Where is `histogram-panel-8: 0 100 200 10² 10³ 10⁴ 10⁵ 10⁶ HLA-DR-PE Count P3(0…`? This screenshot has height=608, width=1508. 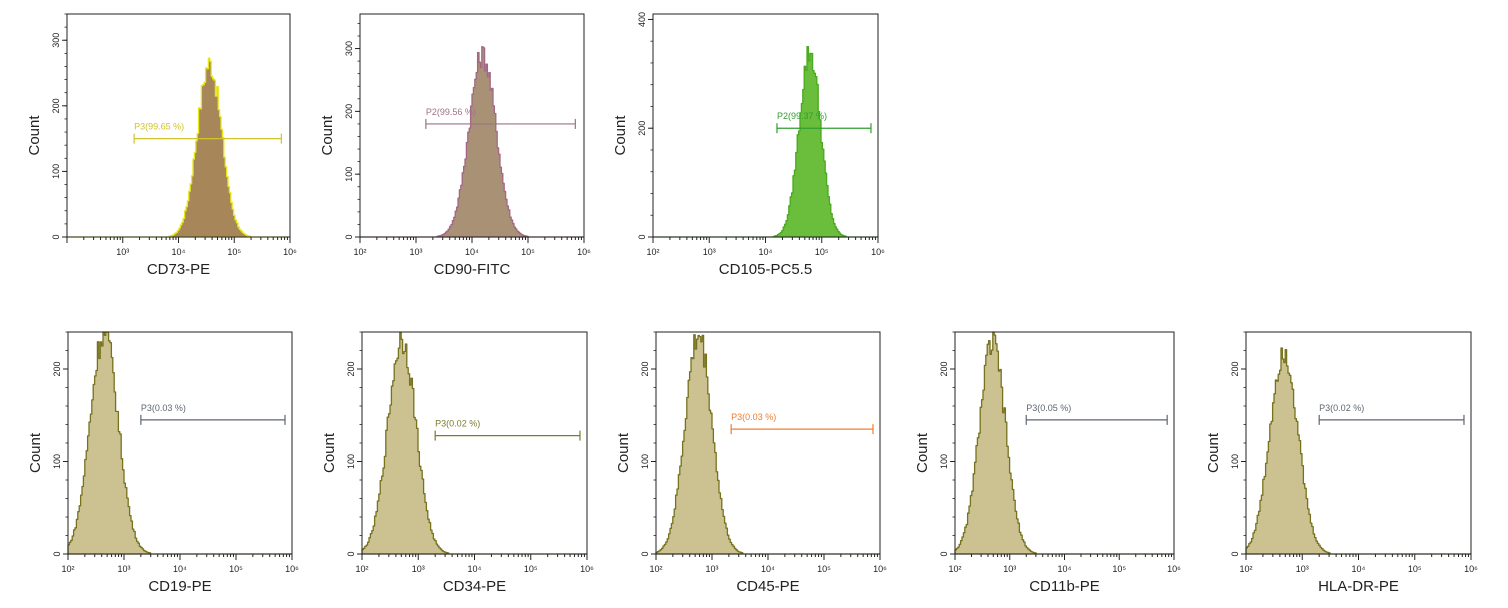 histogram-panel-8: 0 100 200 10² 10³ 10⁴ 10⁵ 10⁶ HLA-DR-PE Count P3(0… is located at coordinates (1341, 463).